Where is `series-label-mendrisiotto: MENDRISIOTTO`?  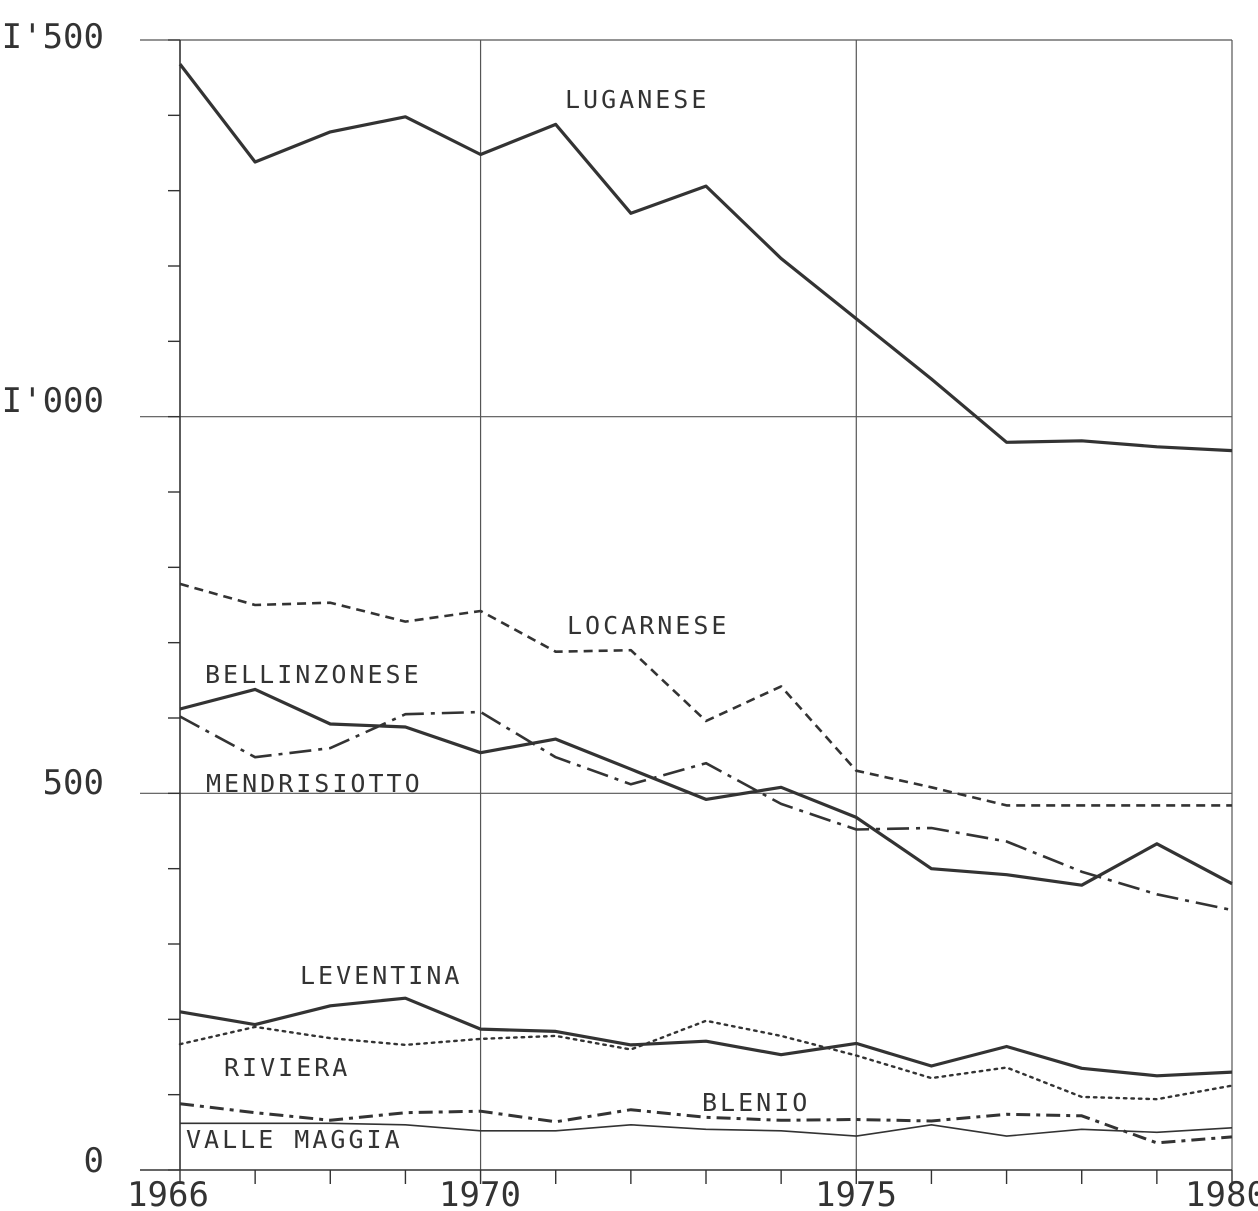
series-label-mendrisiotto: MENDRISIOTTO is located at coordinates (314, 783).